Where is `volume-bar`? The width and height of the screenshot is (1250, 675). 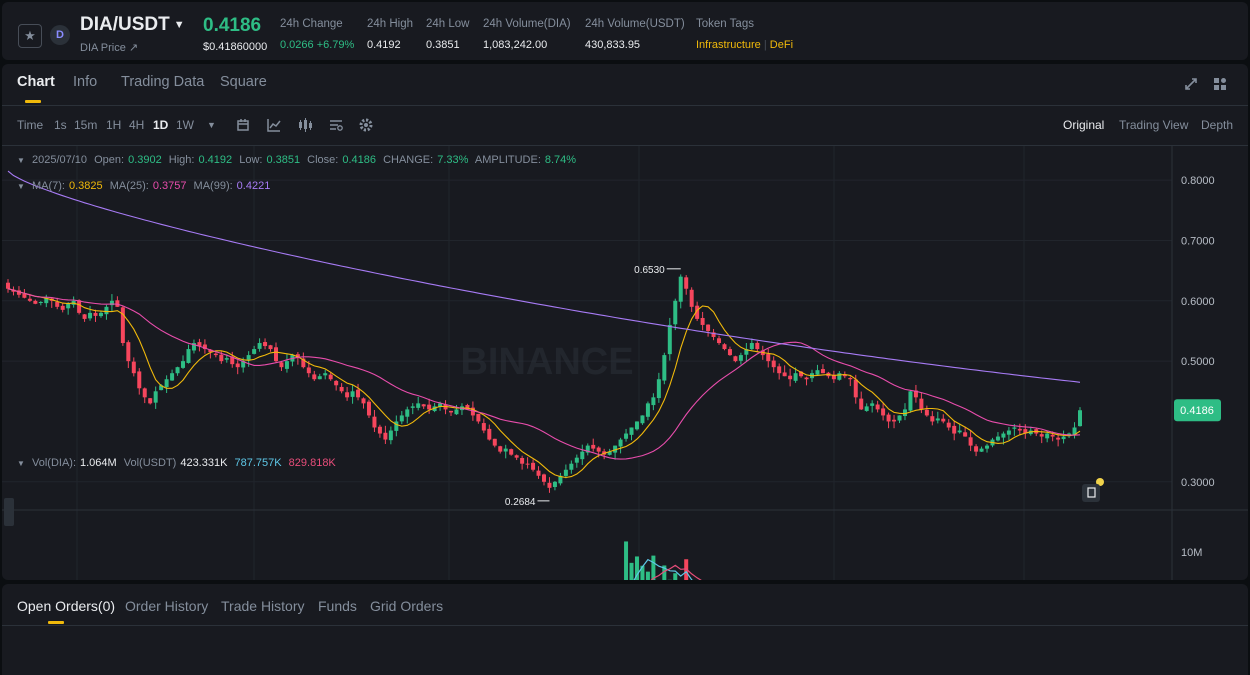 volume-bar is located at coordinates (626, 560).